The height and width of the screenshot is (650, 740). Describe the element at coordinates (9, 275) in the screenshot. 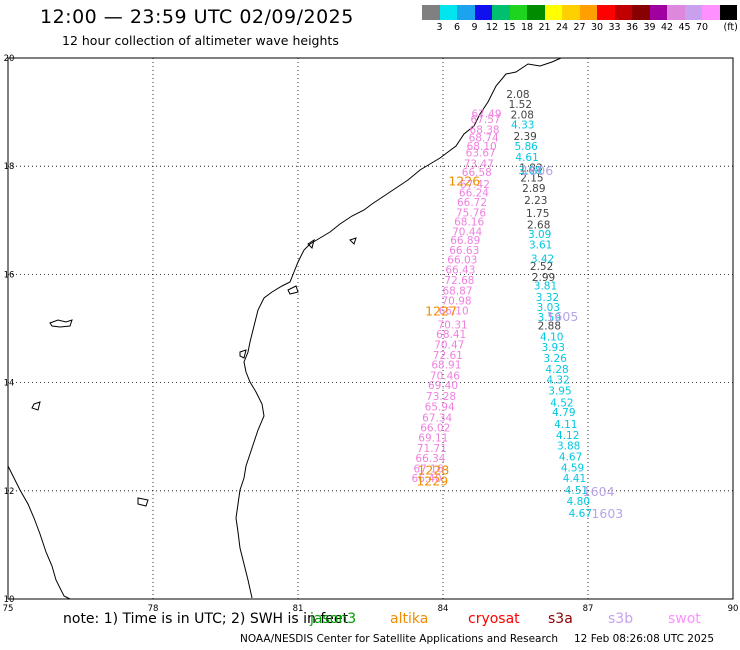

I see `lat-tick-label: 16` at that location.